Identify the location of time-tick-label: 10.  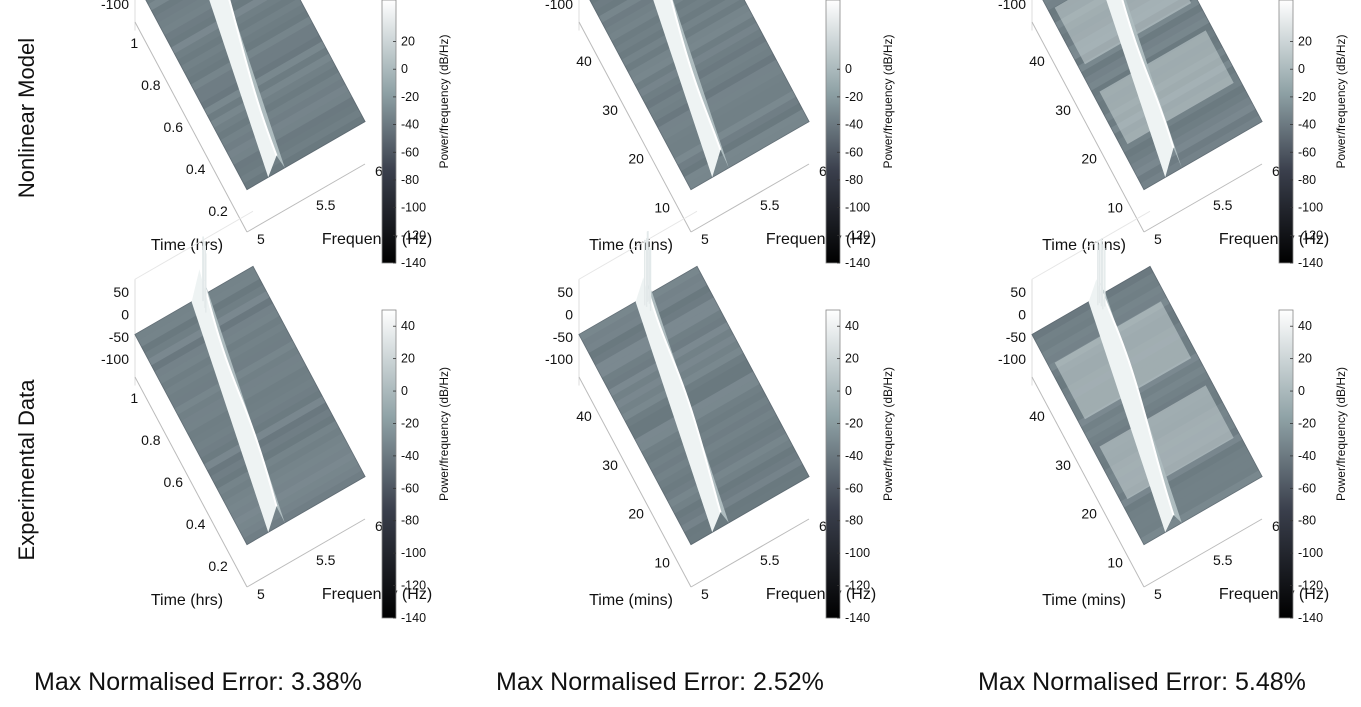
(1115, 208).